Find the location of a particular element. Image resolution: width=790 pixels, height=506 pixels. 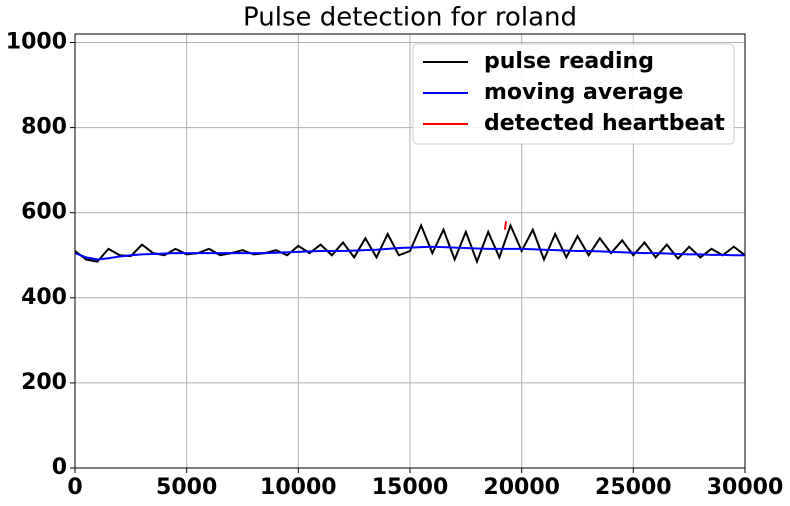

y-tick-label: 600 is located at coordinates (44, 212).